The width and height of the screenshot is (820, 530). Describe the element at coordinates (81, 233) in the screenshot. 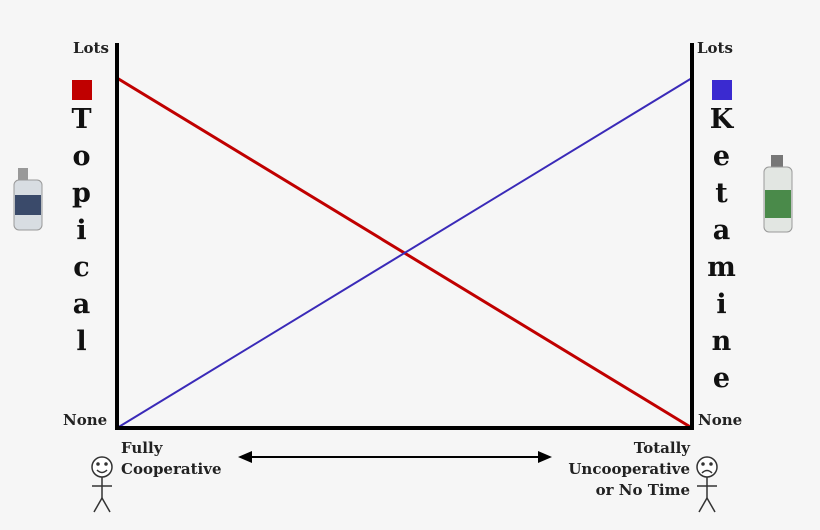

I see `topical-label: Topical` at that location.